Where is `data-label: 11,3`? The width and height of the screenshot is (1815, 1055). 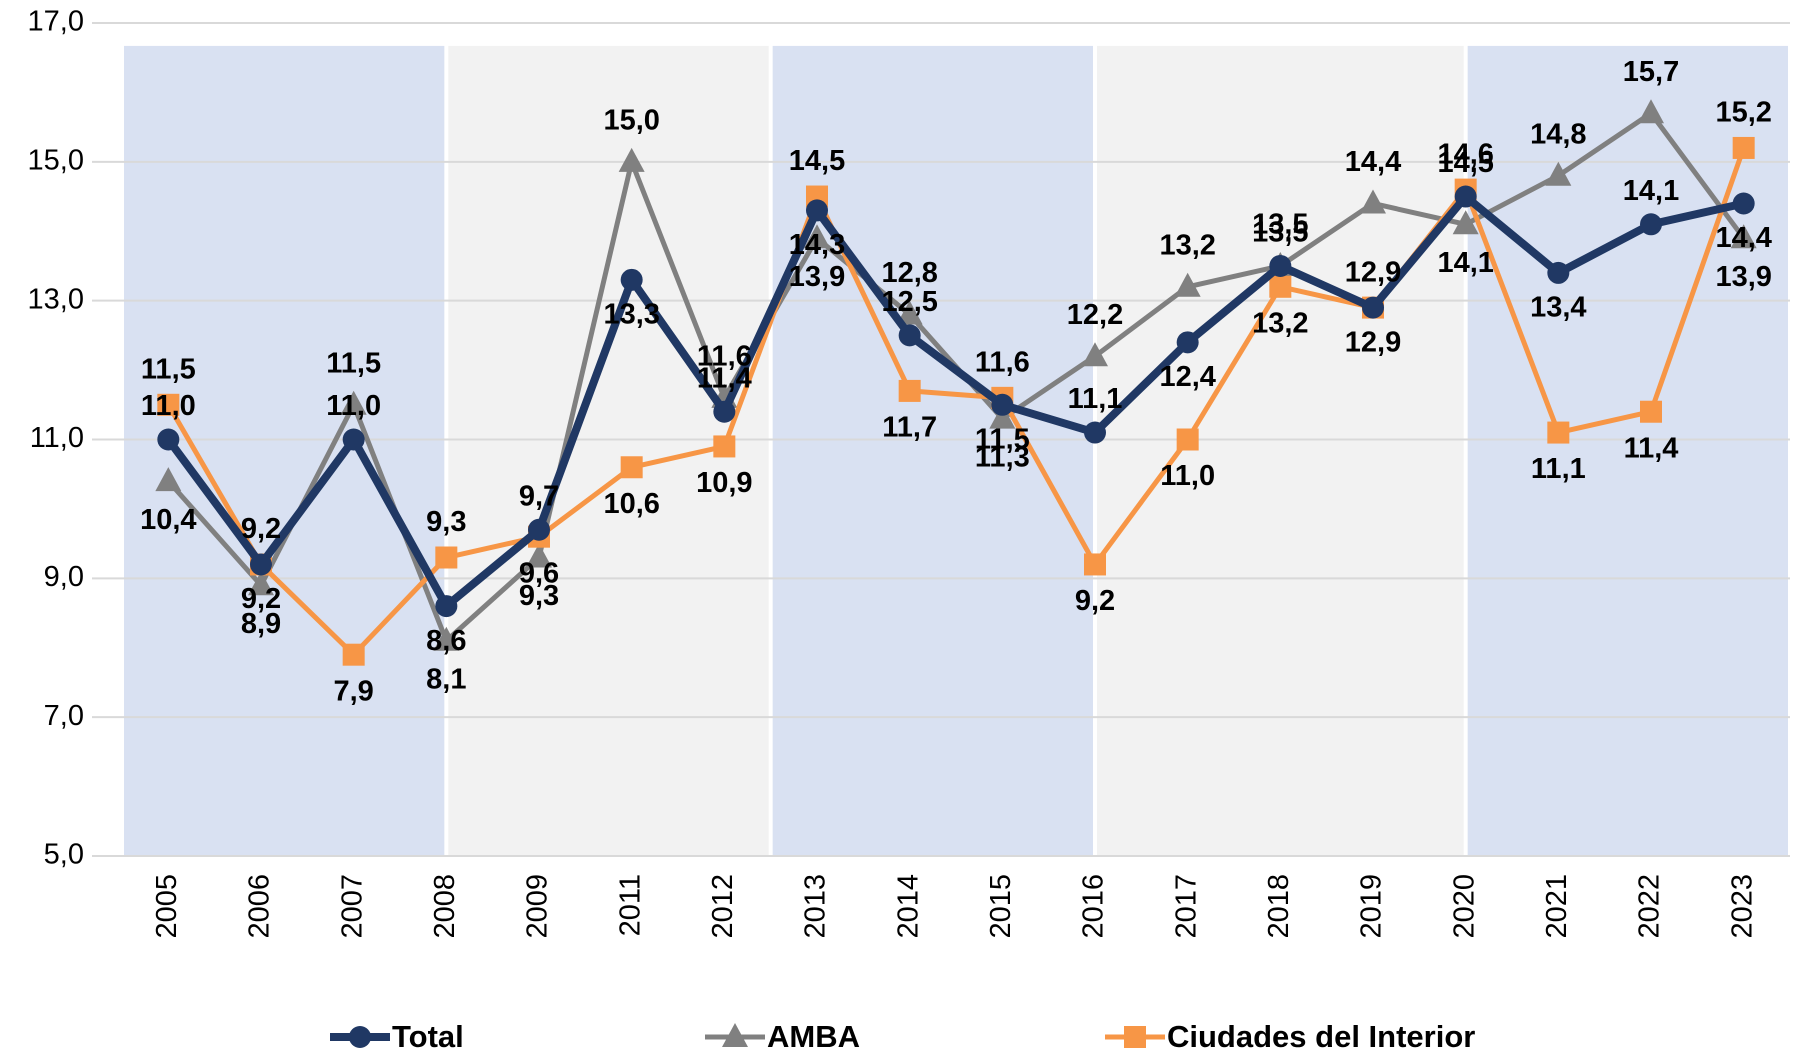 data-label: 11,3 is located at coordinates (1002, 457).